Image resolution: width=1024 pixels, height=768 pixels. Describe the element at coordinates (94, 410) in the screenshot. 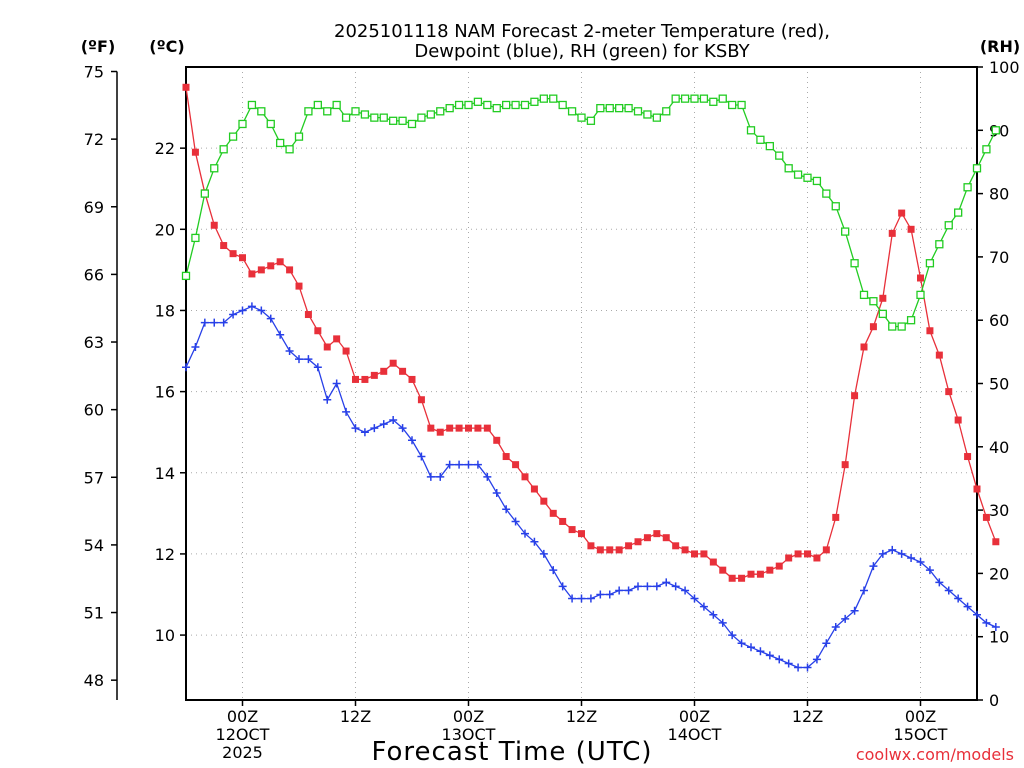

I see `fahrenheit-tick-label: 60` at that location.